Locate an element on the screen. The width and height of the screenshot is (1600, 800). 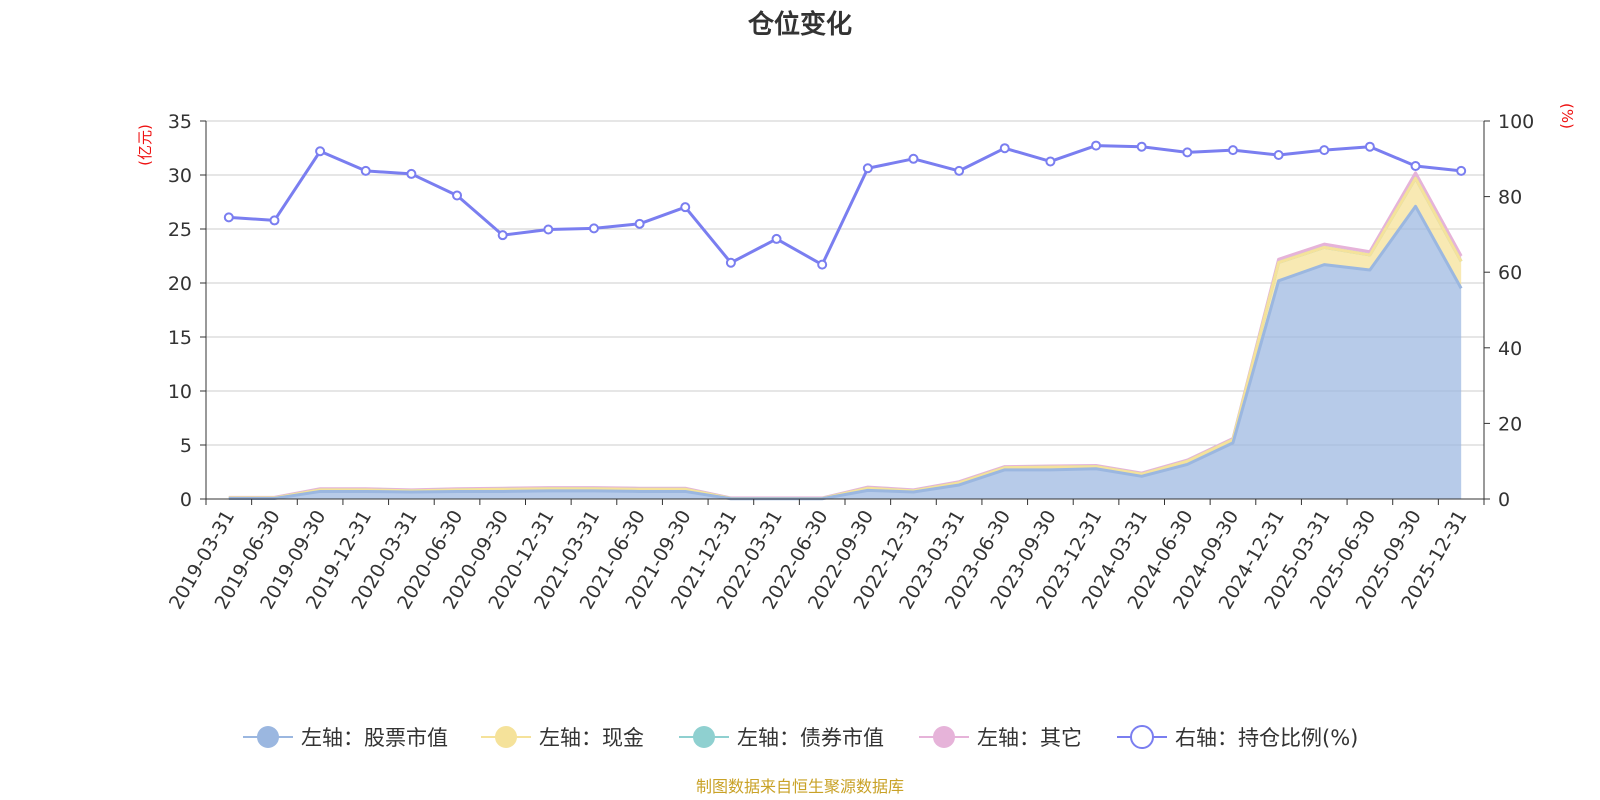
left-tick-label: 15 is located at coordinates (180, 338).